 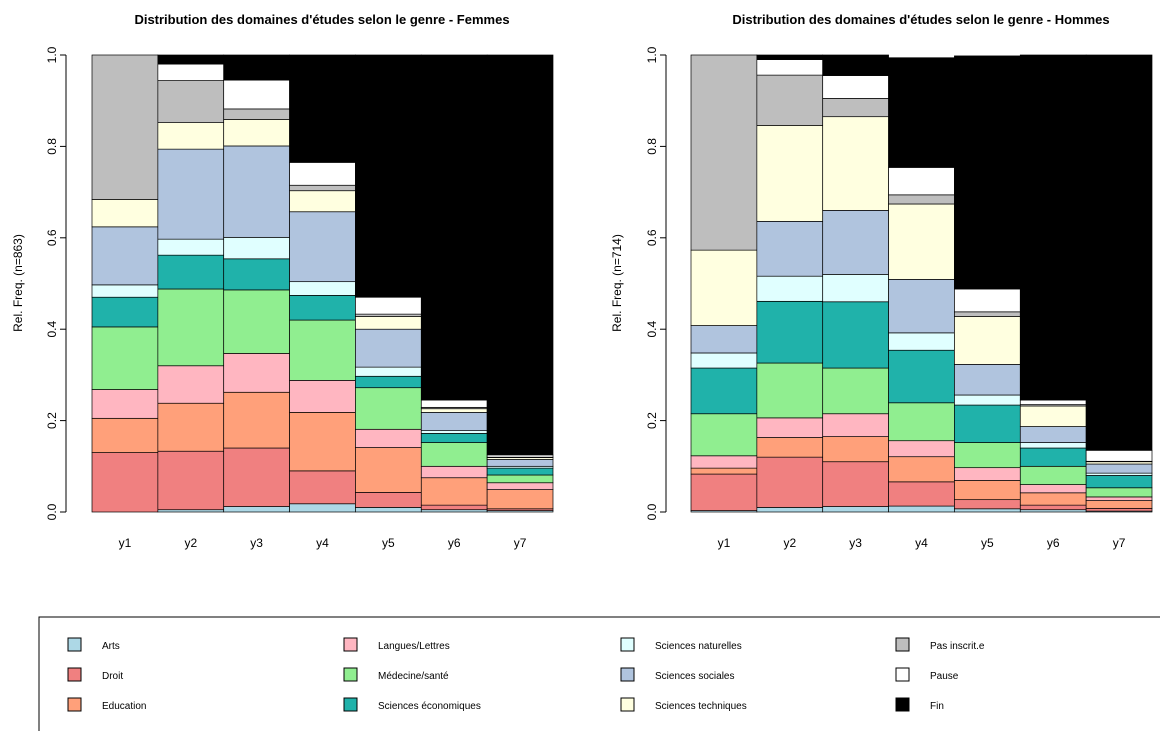 I want to click on y-tick-label: 1.0, so click(x=652, y=54).